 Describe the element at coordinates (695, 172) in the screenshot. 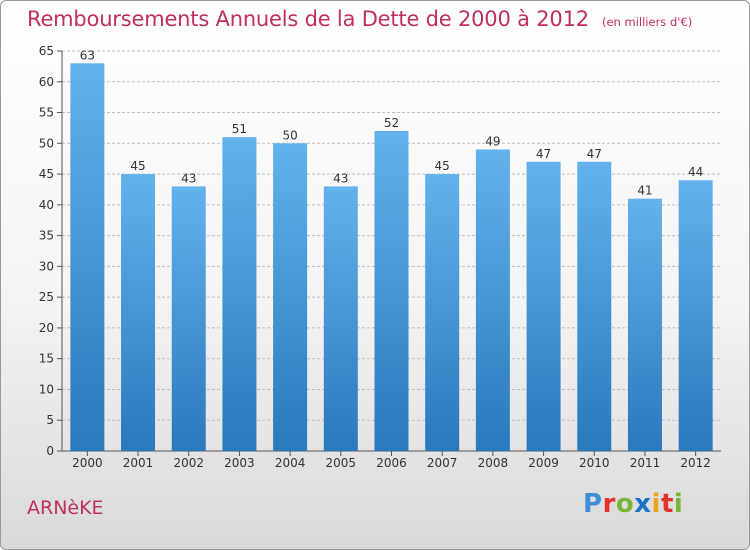

I see `bar-value-label: 44` at that location.